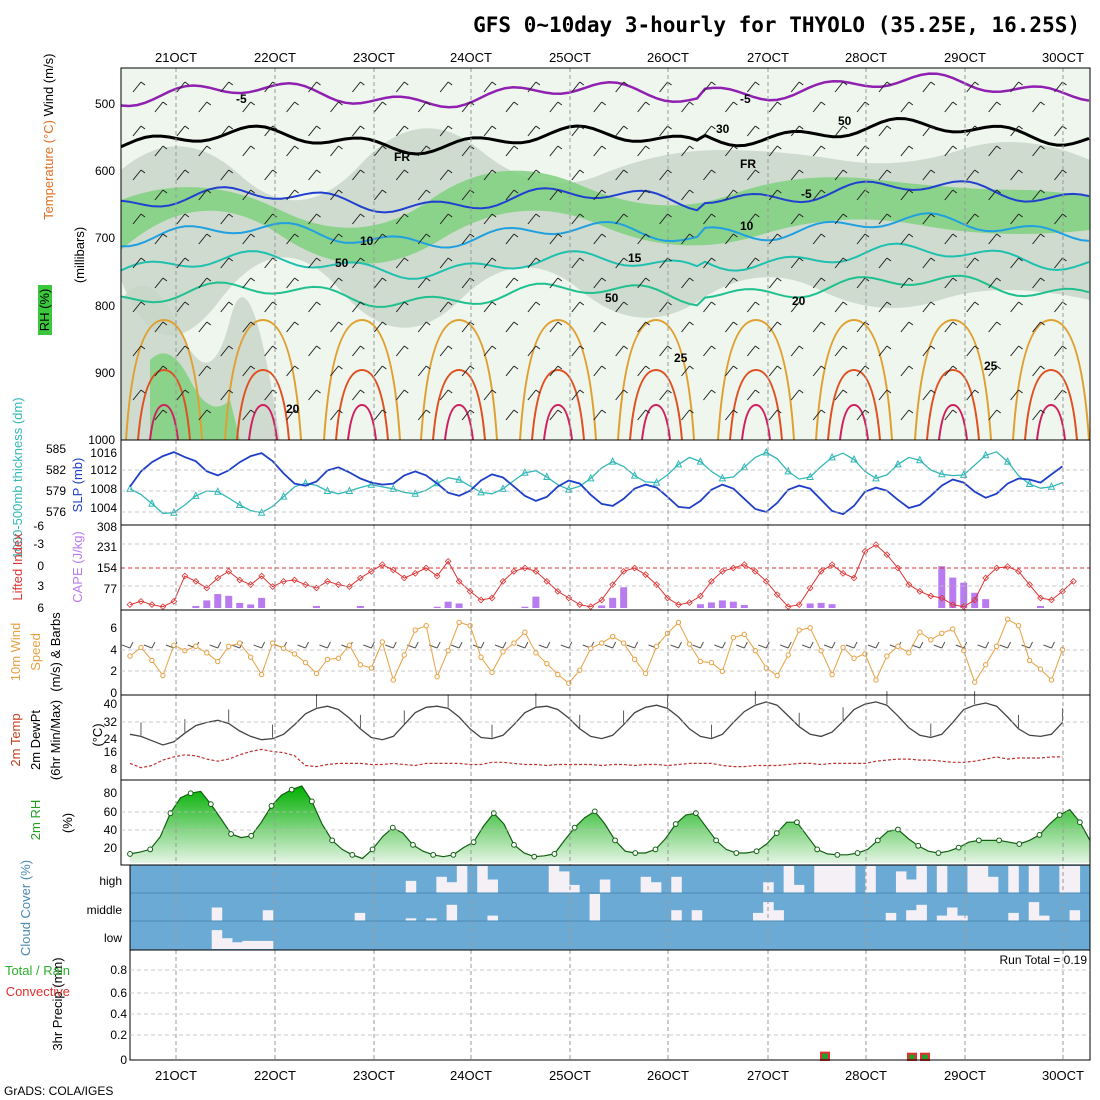  What do you see at coordinates (35, 820) in the screenshot?
I see `rh-axis-label: 2m RH` at bounding box center [35, 820].